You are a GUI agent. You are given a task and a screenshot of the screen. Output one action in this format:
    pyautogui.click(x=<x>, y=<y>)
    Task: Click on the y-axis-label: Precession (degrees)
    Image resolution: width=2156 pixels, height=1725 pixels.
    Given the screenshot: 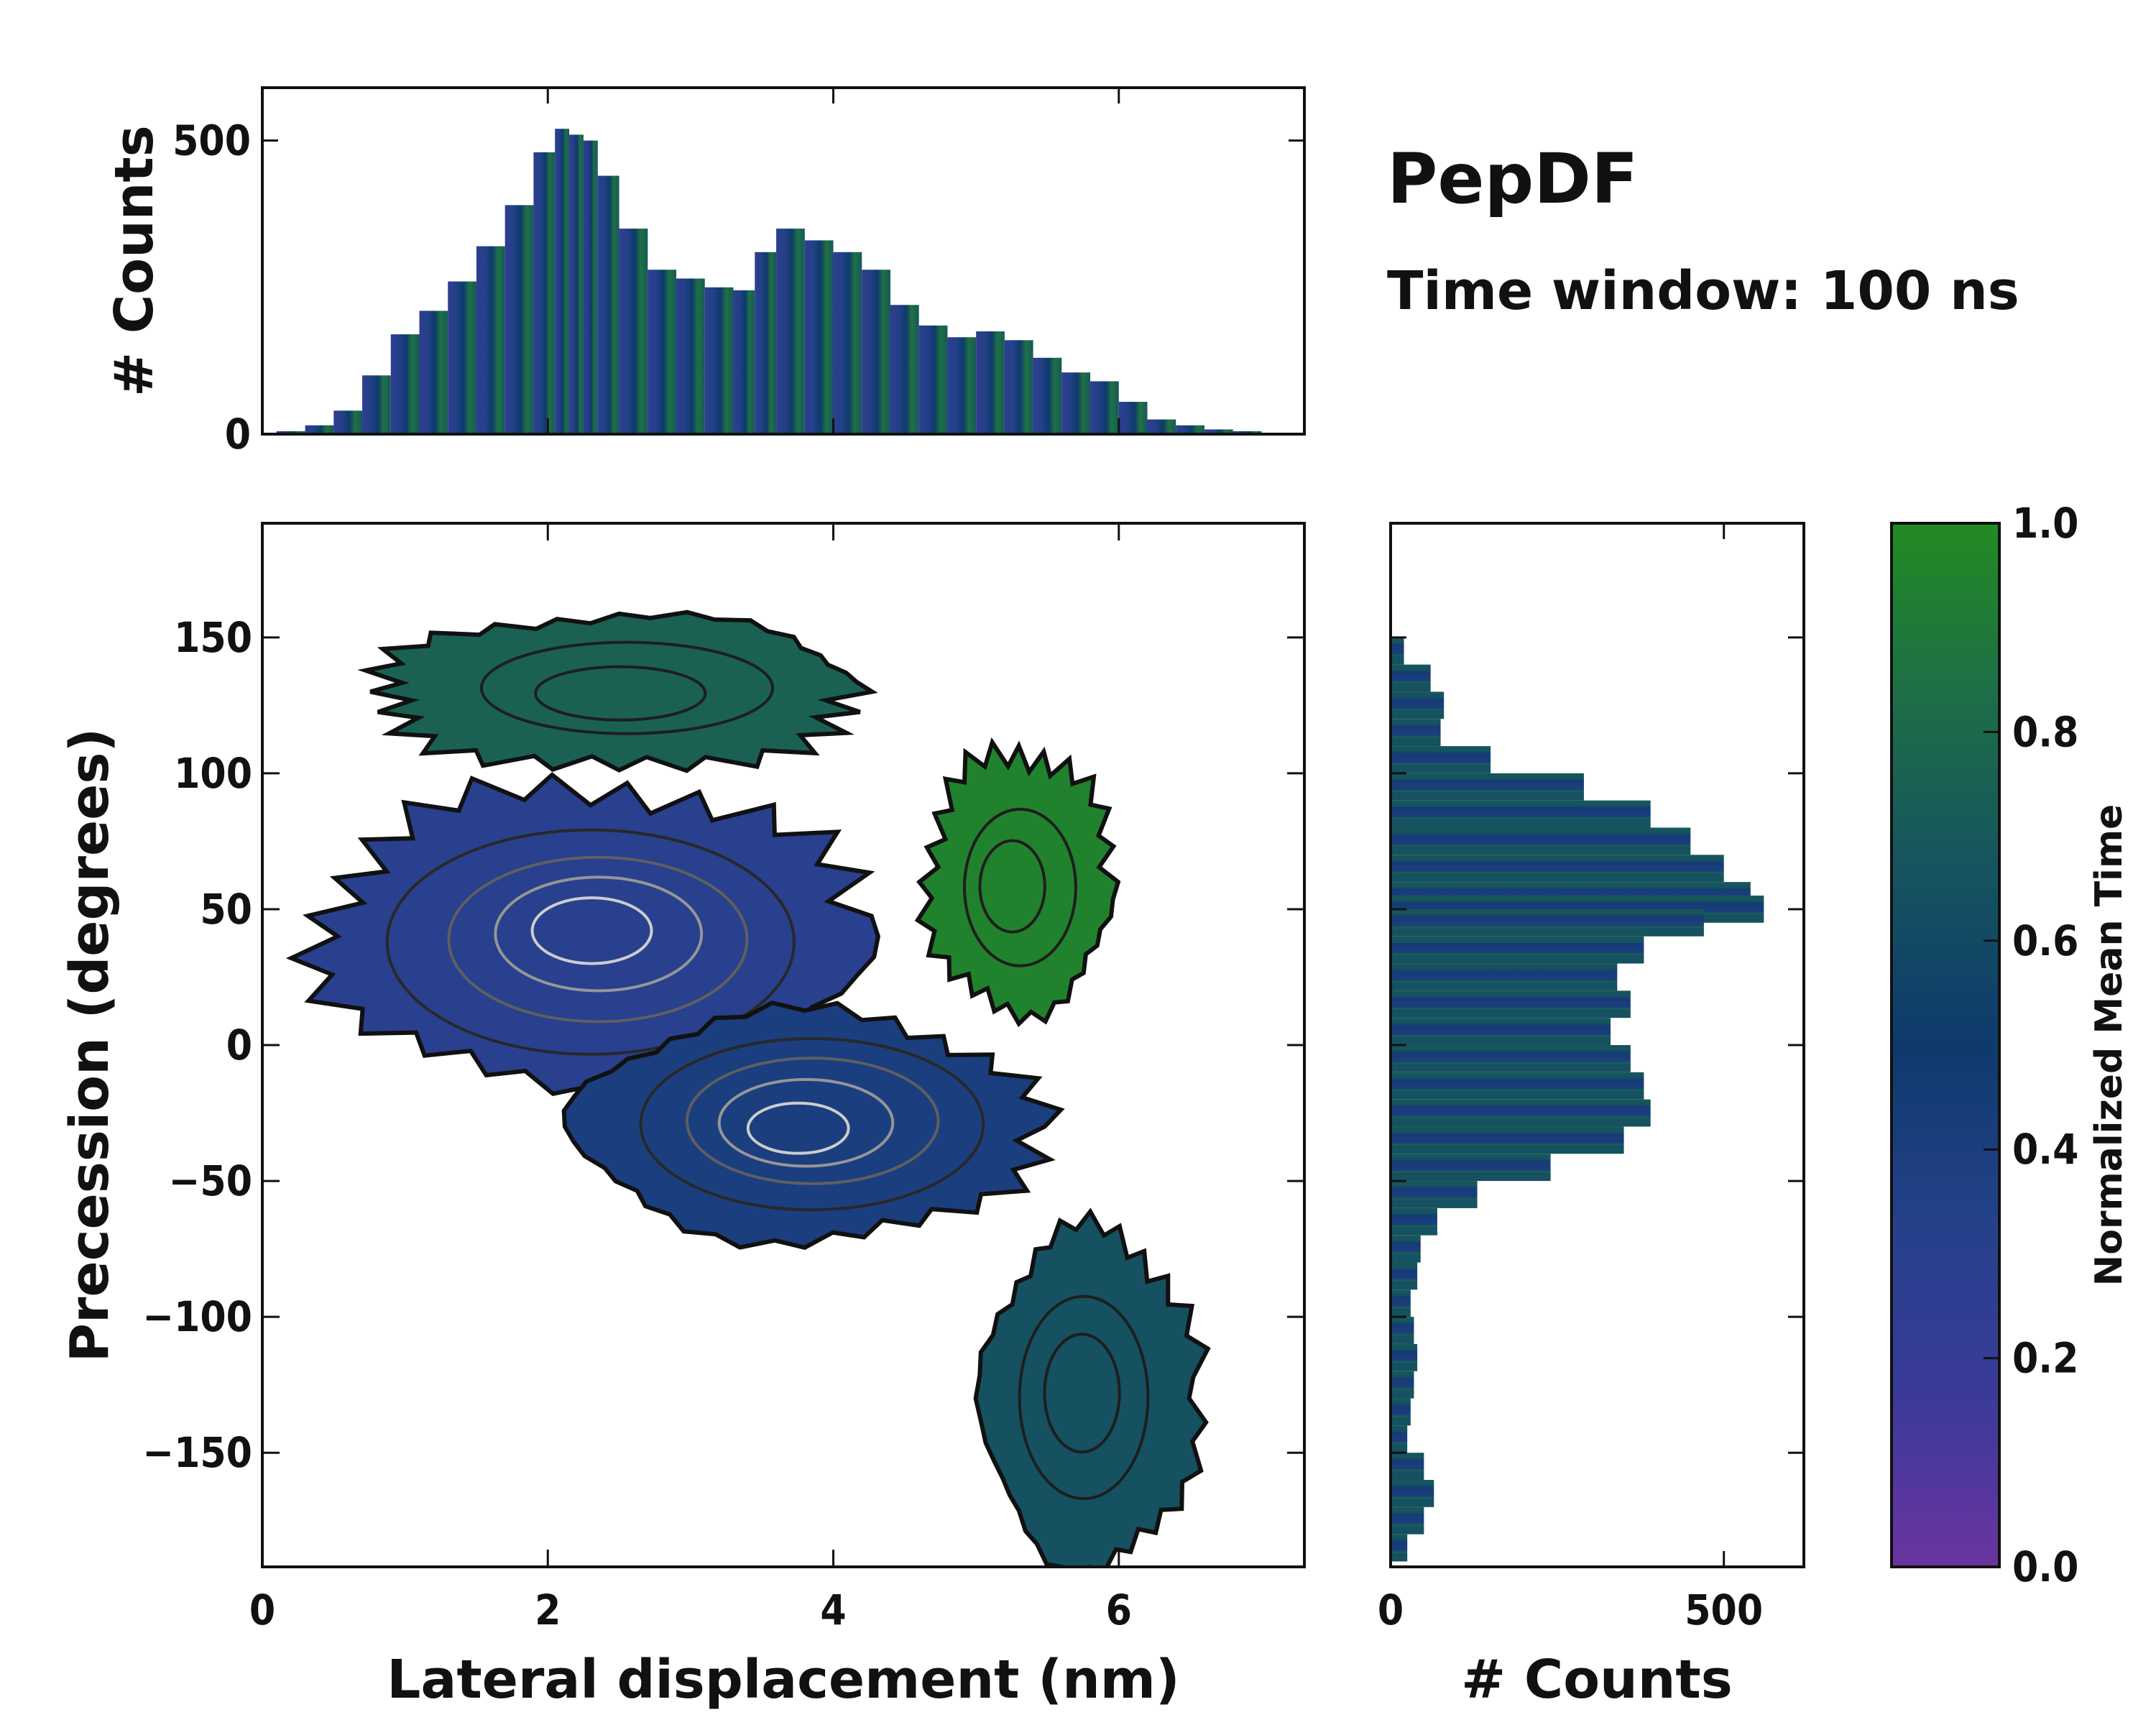 What is the action you would take?
    pyautogui.click(x=90, y=1045)
    